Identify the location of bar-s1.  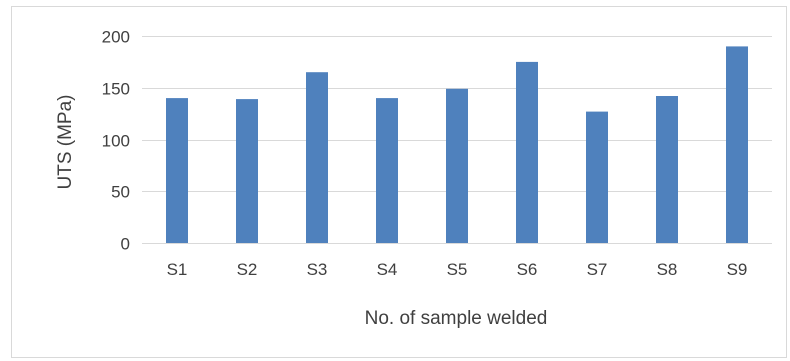
(177, 170).